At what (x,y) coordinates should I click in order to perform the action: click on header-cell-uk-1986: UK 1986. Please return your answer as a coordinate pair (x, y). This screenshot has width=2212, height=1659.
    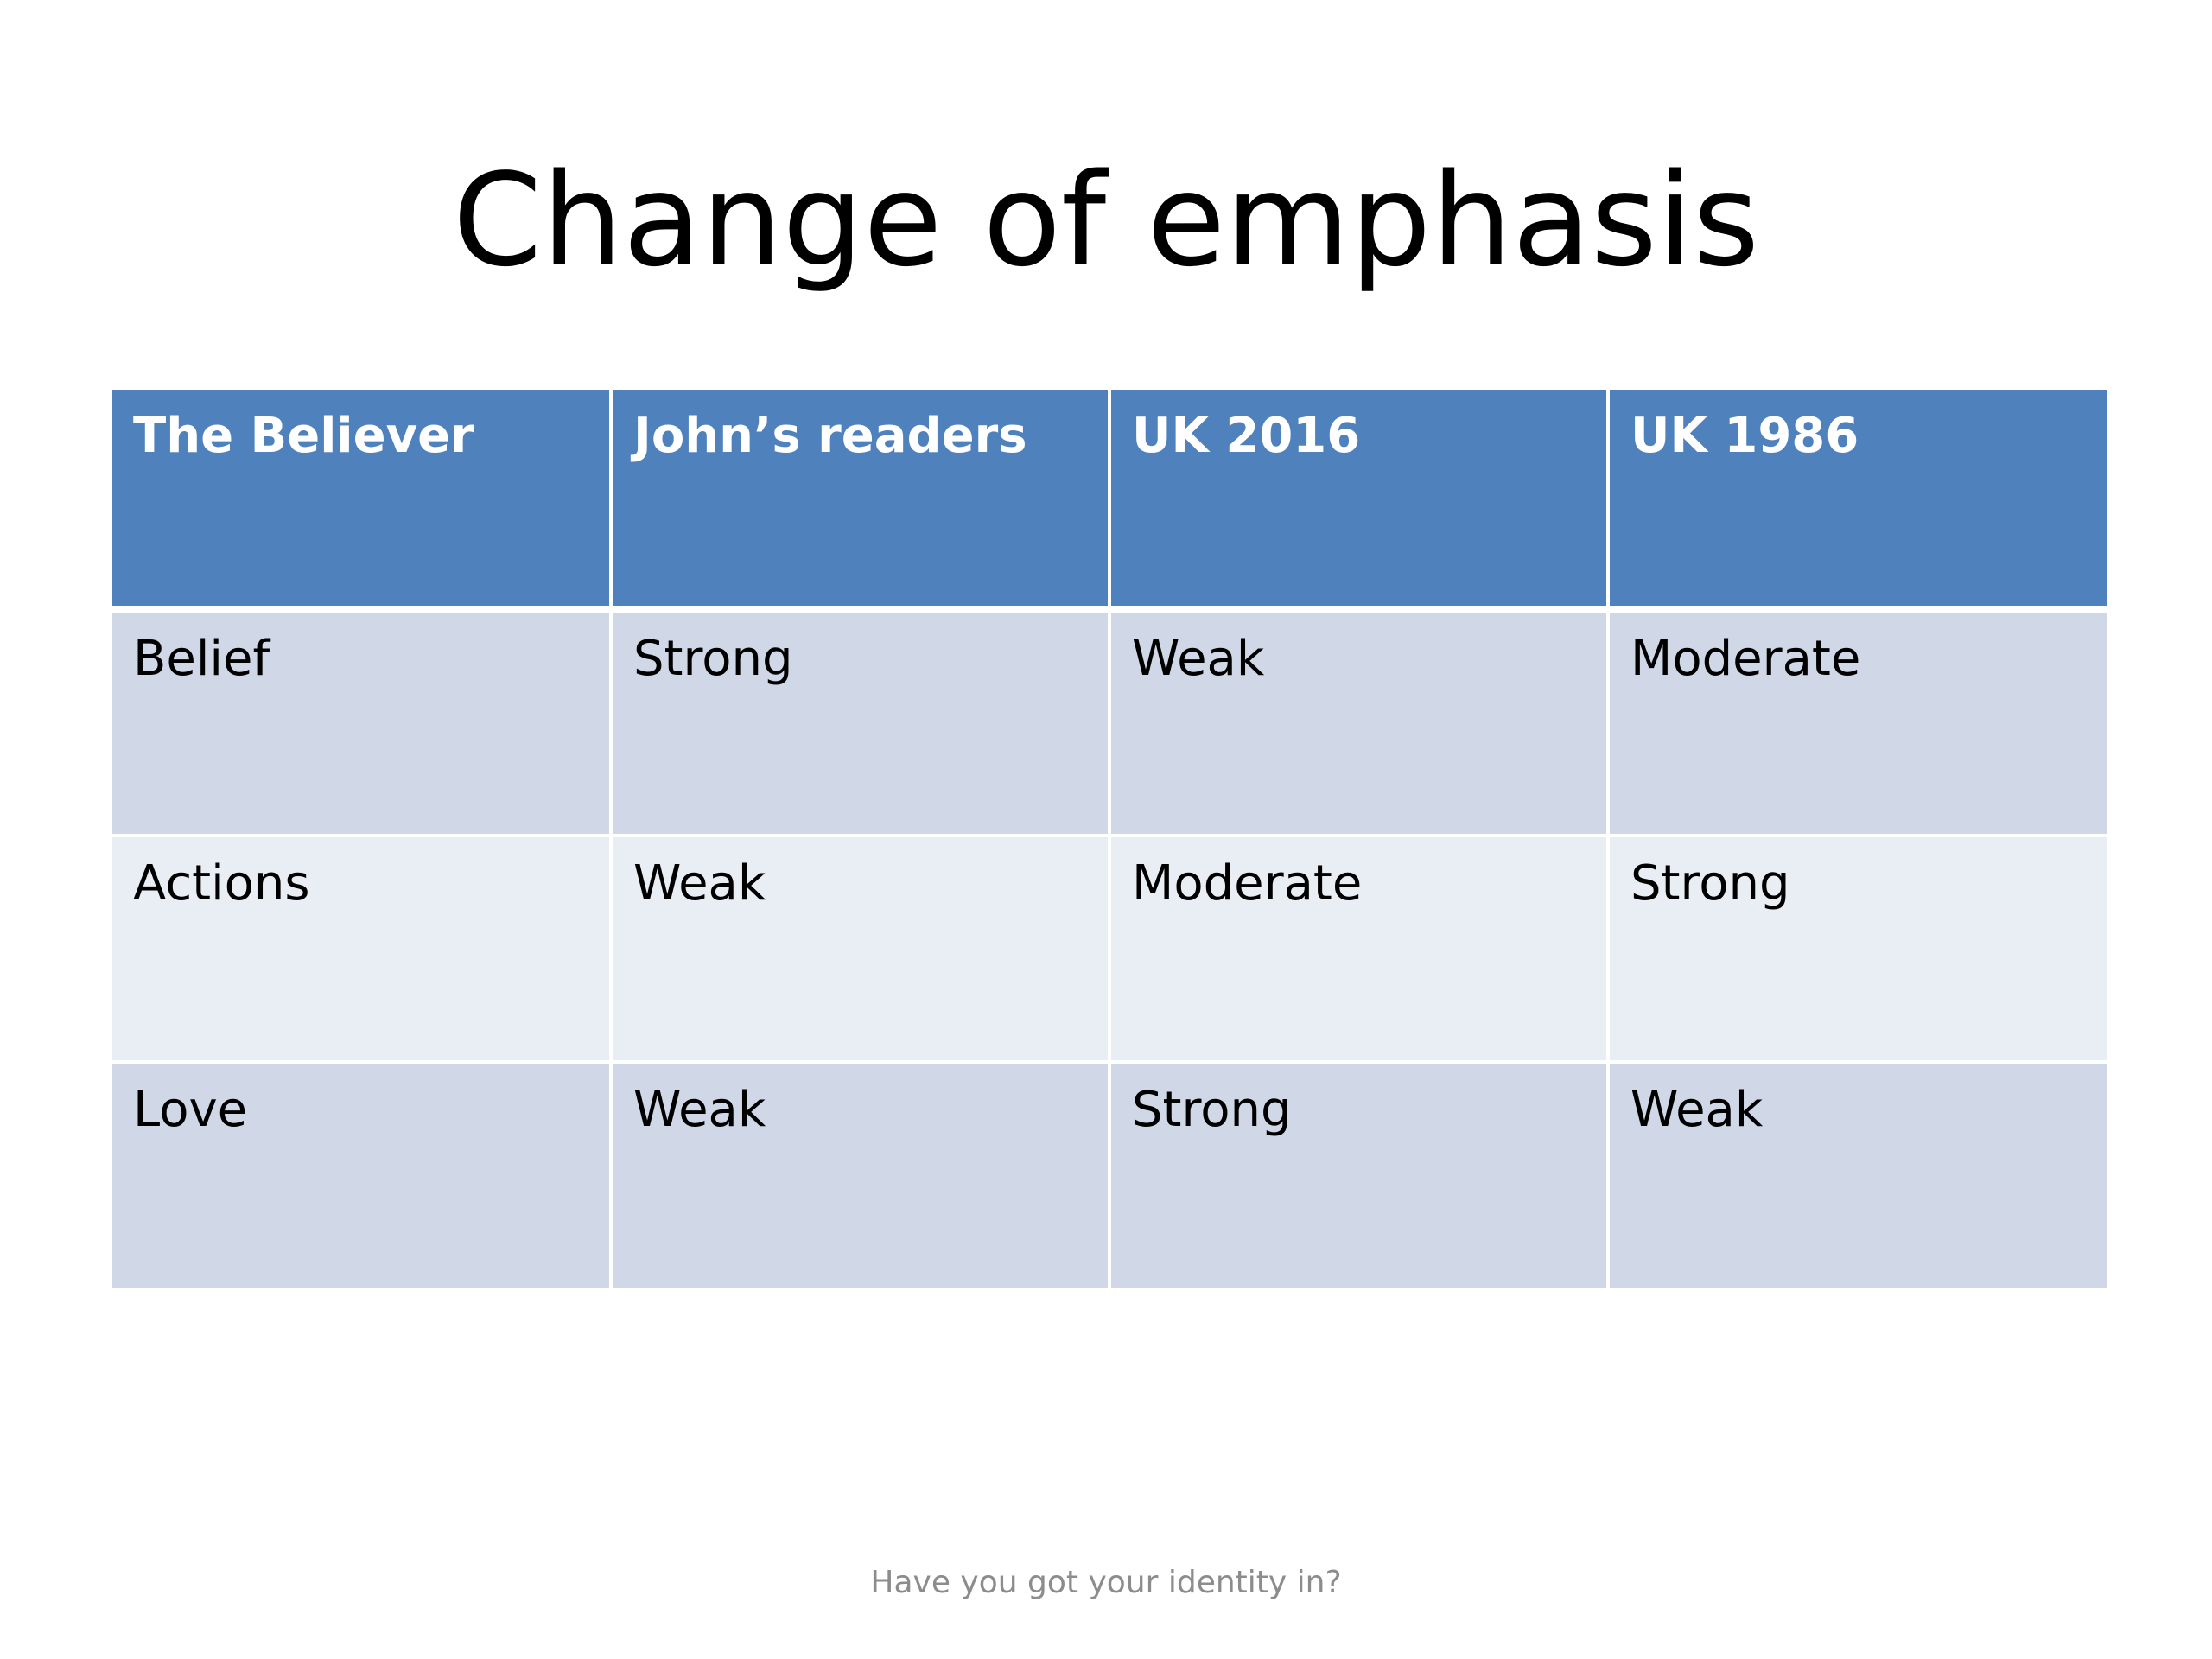
    Looking at the image, I should click on (1857, 502).